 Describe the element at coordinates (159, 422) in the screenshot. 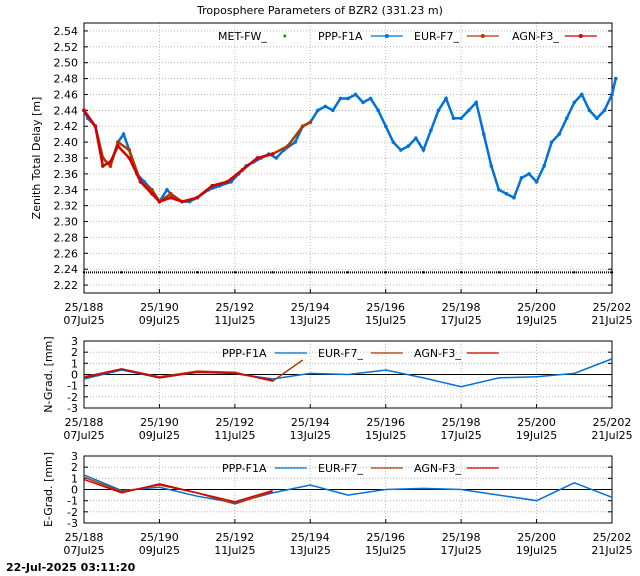

I see `x-tick-label: 25/190` at that location.